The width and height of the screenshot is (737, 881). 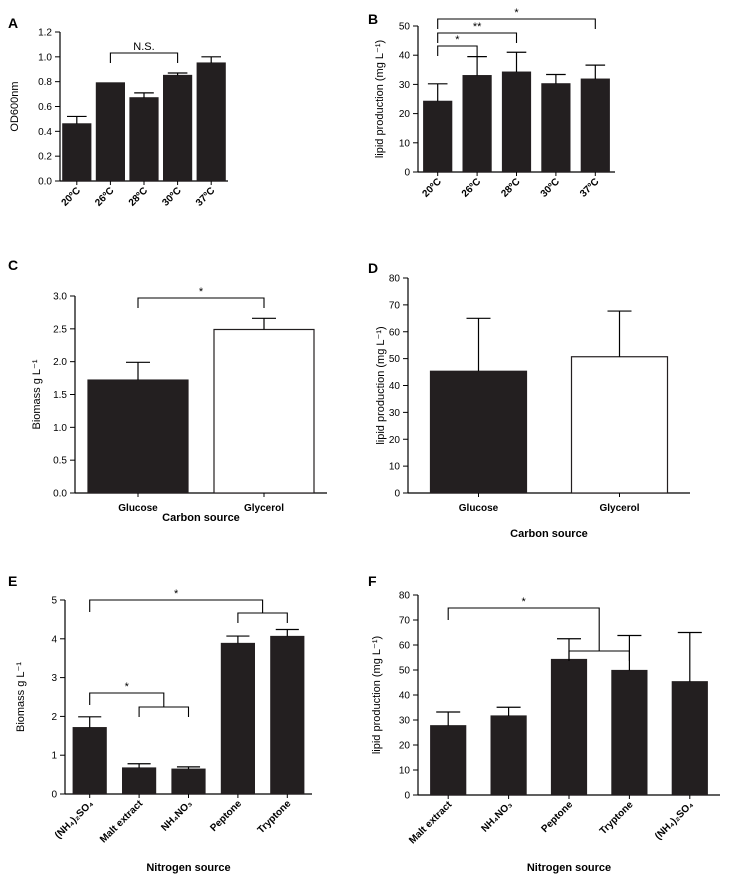 What do you see at coordinates (45, 33) in the screenshot?
I see `y-tick-label: 1.2` at bounding box center [45, 33].